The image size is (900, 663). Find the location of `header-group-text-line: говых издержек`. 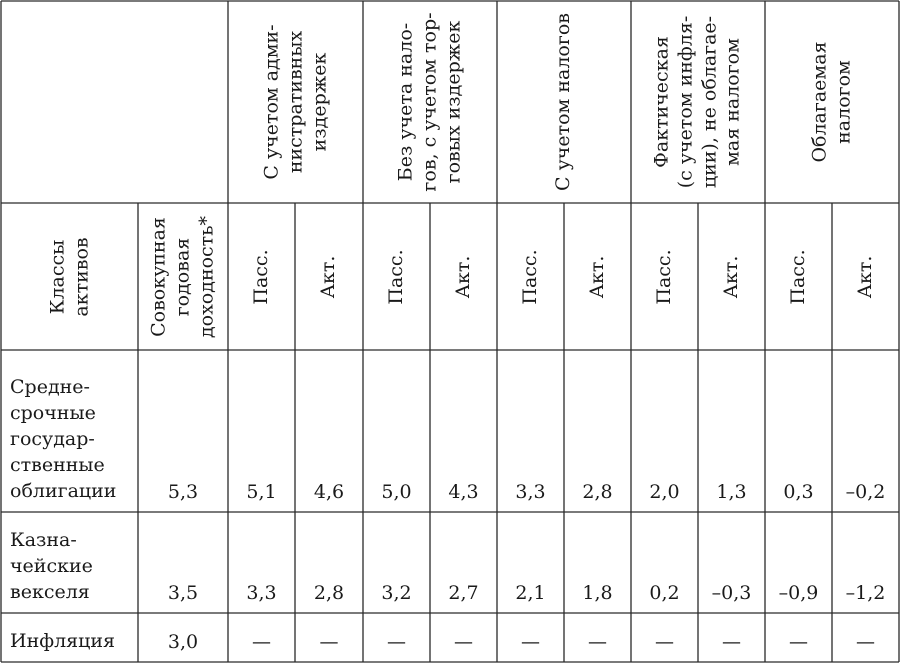

header-group-text-line: говых издержек is located at coordinates (452, 102).